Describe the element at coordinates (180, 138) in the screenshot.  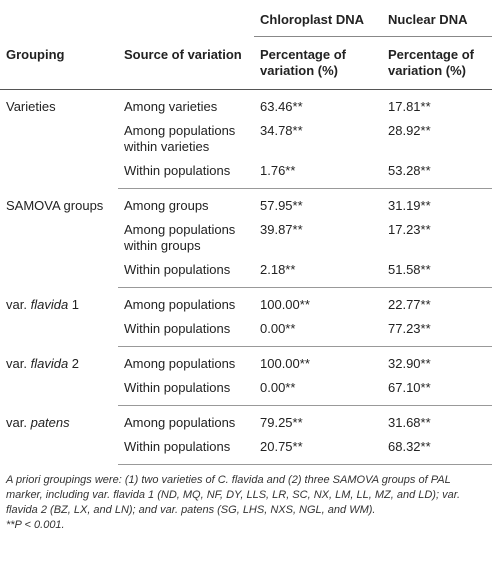
I see `source-cell: Among populations within varieties` at that location.